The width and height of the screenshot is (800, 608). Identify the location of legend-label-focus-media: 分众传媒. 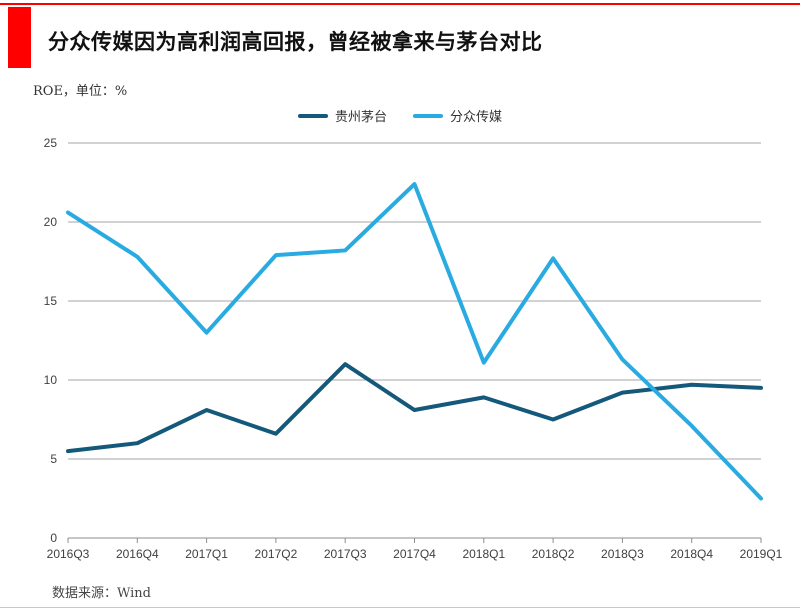
(476, 116).